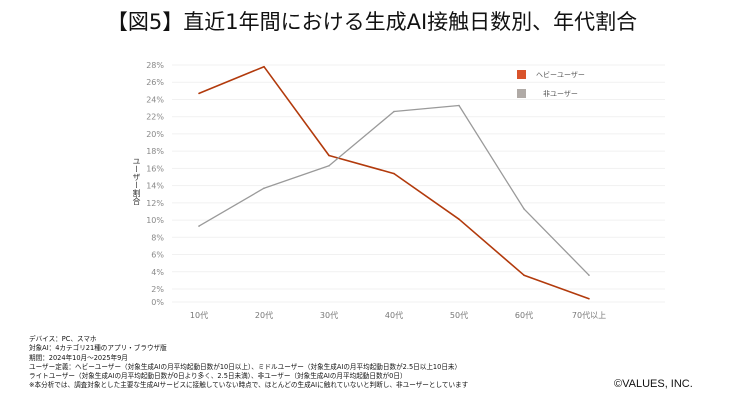 The image size is (744, 405). I want to click on legend-label: 非ユーザー, so click(560, 93).